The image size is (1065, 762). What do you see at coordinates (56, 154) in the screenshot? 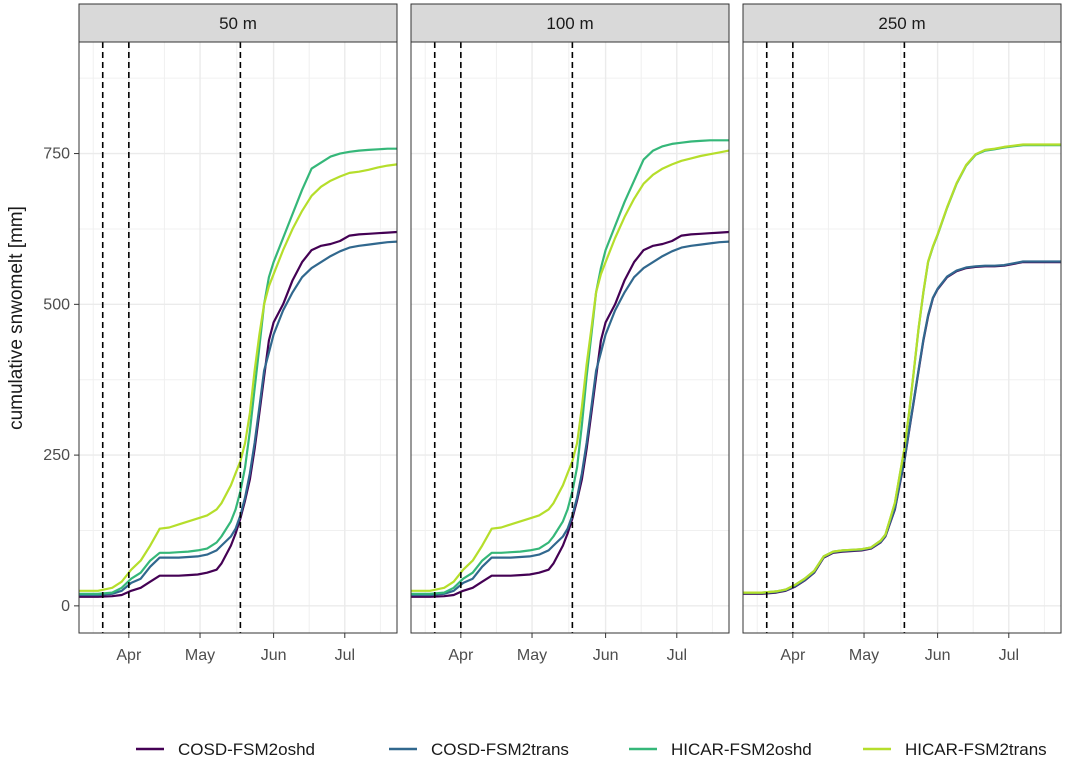
I see `y-tick-label: 750` at bounding box center [56, 154].